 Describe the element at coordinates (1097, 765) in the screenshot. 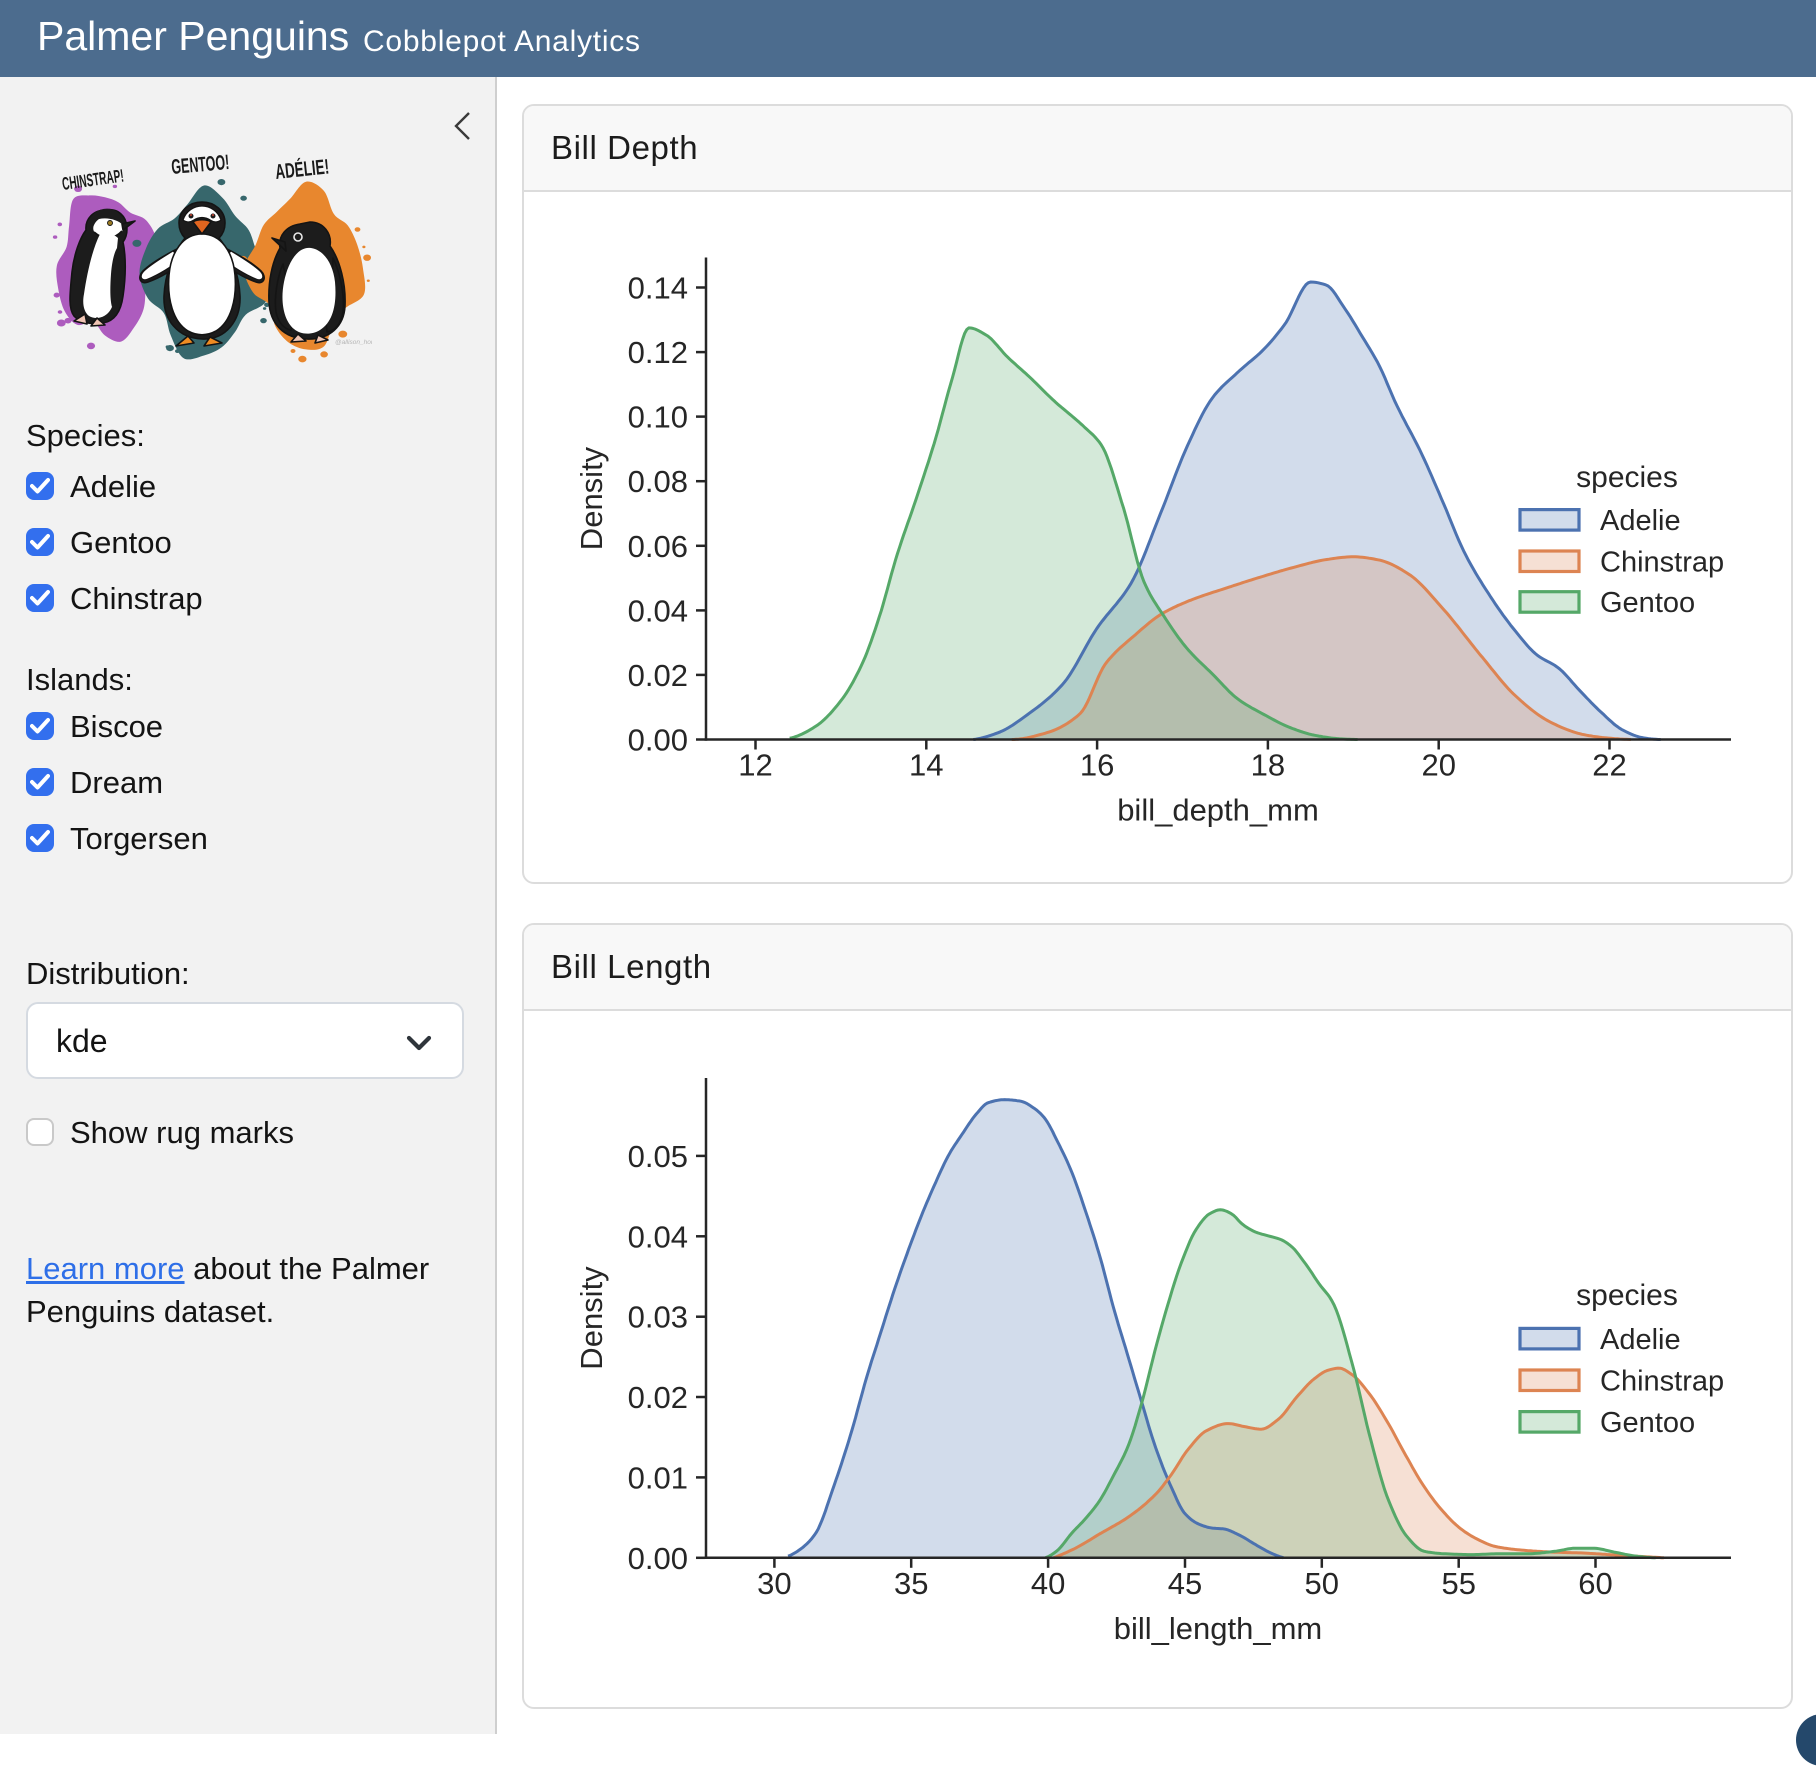

I see `svg-text: 16` at that location.